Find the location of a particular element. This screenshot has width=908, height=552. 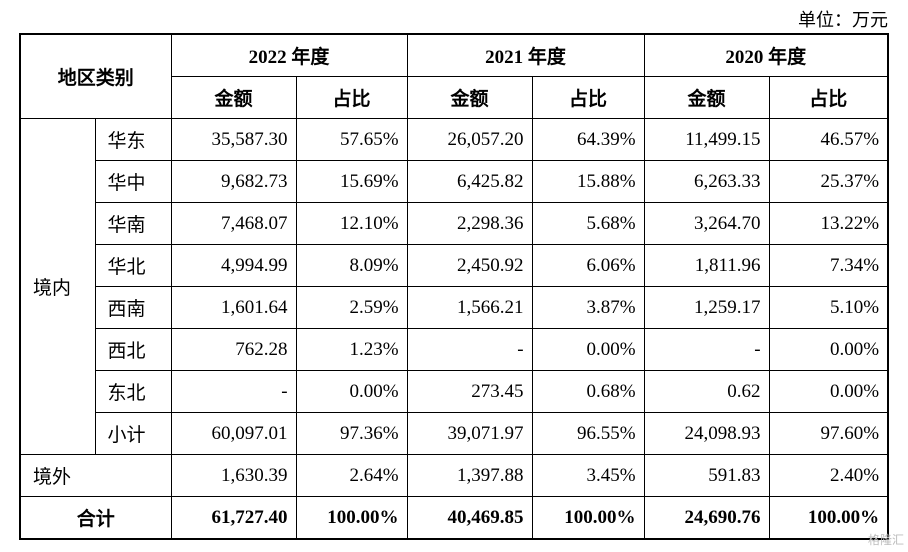

table-cell: 2.59% is located at coordinates (351, 307).